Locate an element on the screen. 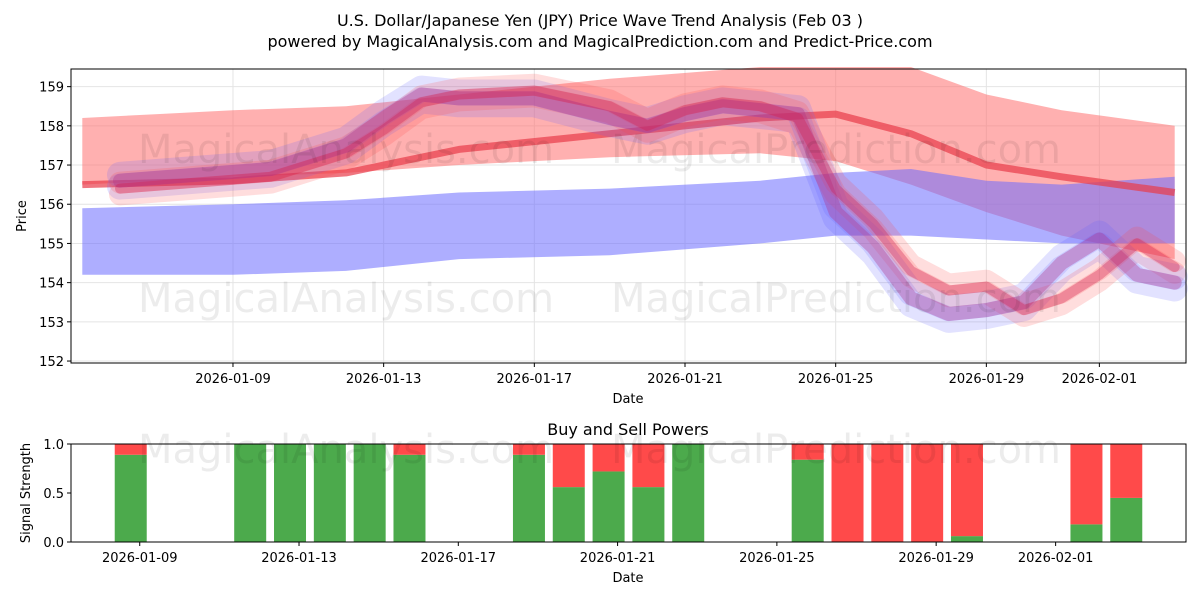 The width and height of the screenshot is (1200, 604). price-y-tick-label-4: 156 is located at coordinates (51, 205).